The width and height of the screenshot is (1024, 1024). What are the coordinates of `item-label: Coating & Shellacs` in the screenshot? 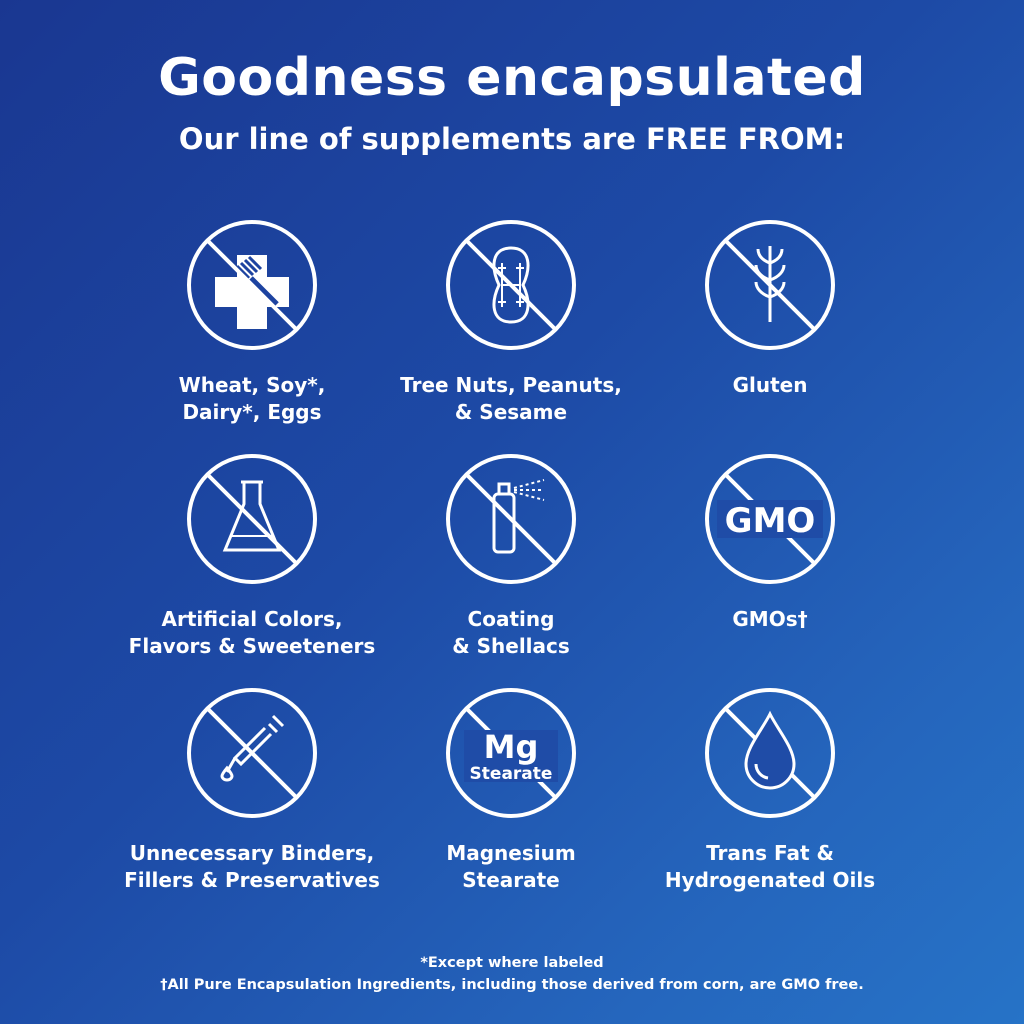 It's located at (511, 632).